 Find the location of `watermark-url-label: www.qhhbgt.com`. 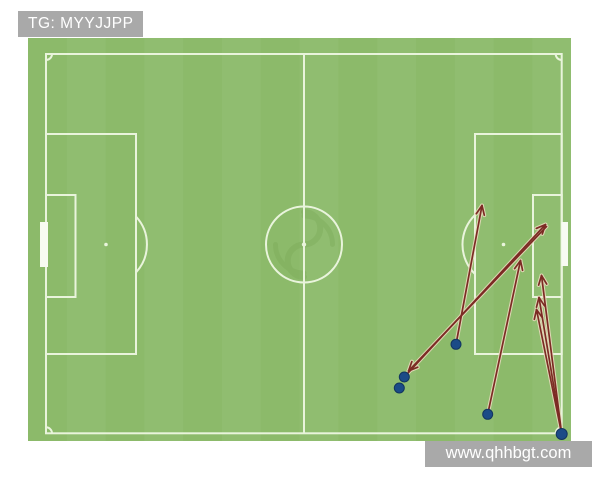

watermark-url-label: www.qhhbgt.com is located at coordinates (508, 454).